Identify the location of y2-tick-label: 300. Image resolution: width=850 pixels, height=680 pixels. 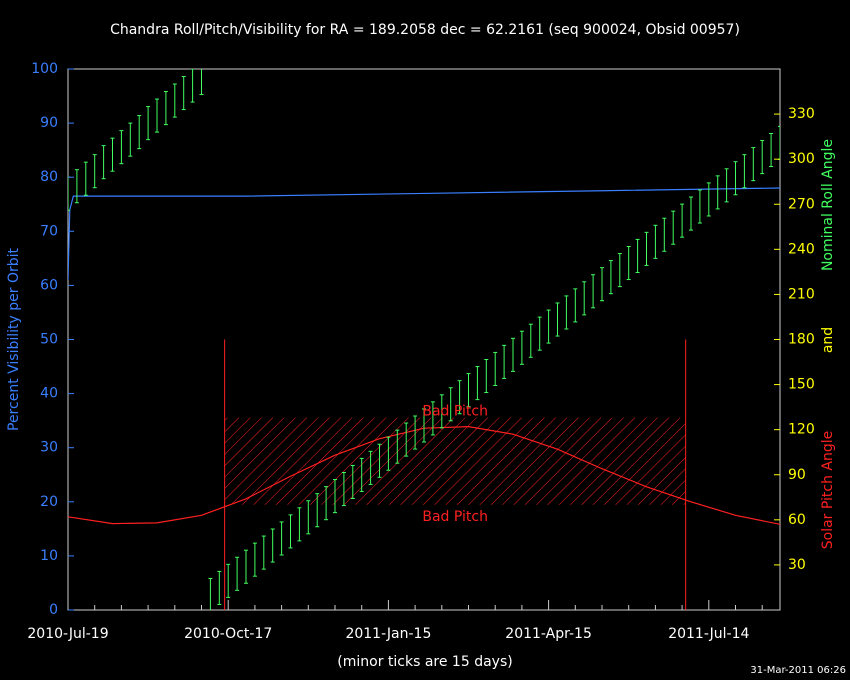
(801, 159).